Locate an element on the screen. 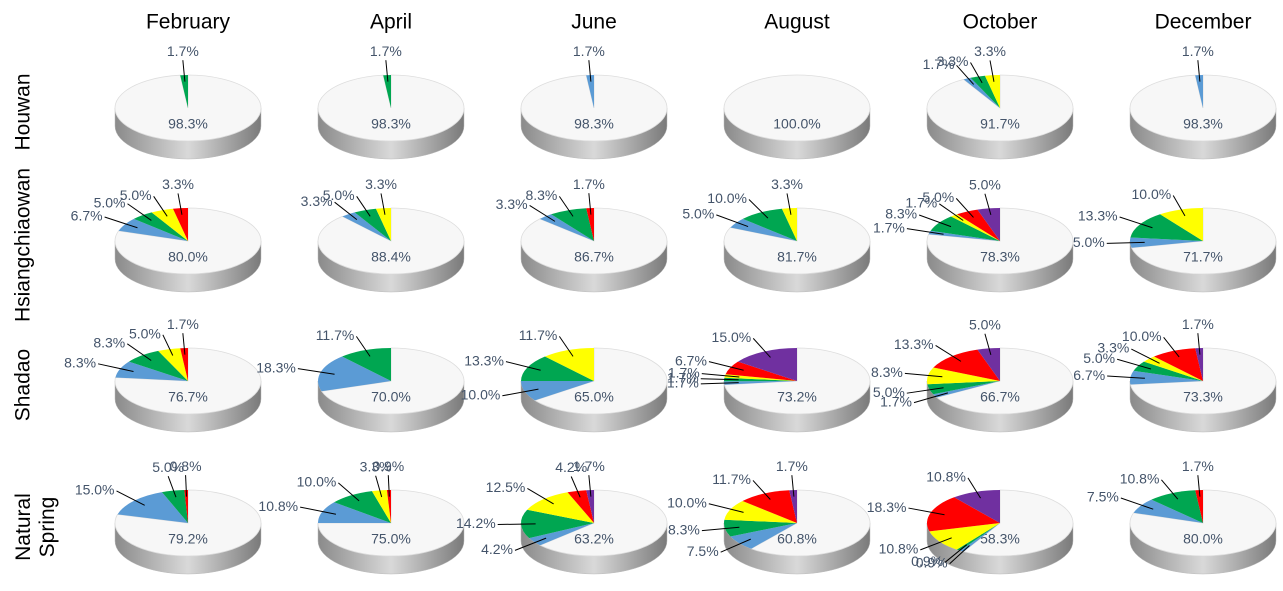 The width and height of the screenshot is (1283, 591). slice-label: 100.0% is located at coordinates (796, 124).